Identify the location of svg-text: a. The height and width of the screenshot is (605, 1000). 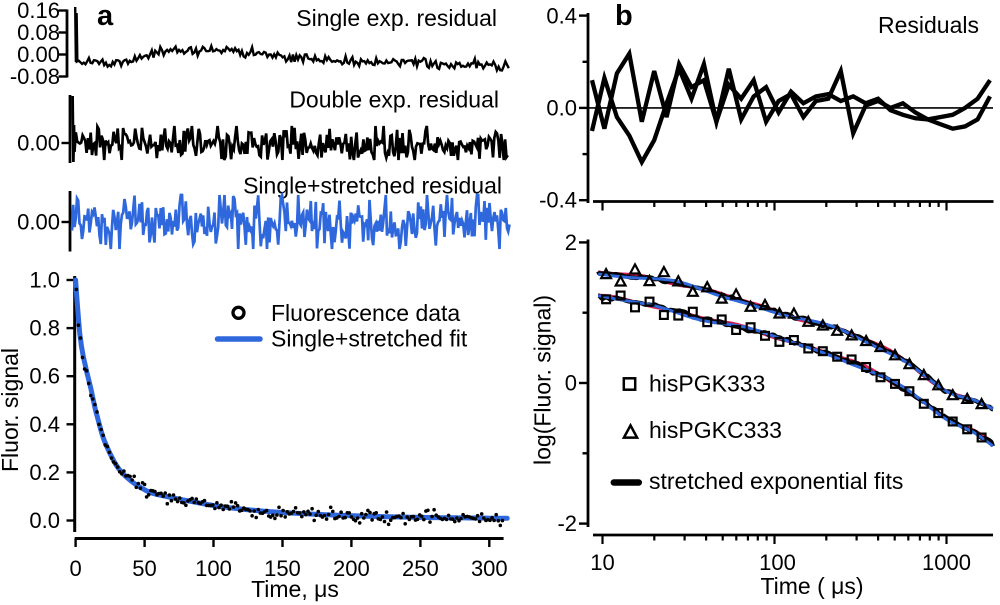
(105, 16).